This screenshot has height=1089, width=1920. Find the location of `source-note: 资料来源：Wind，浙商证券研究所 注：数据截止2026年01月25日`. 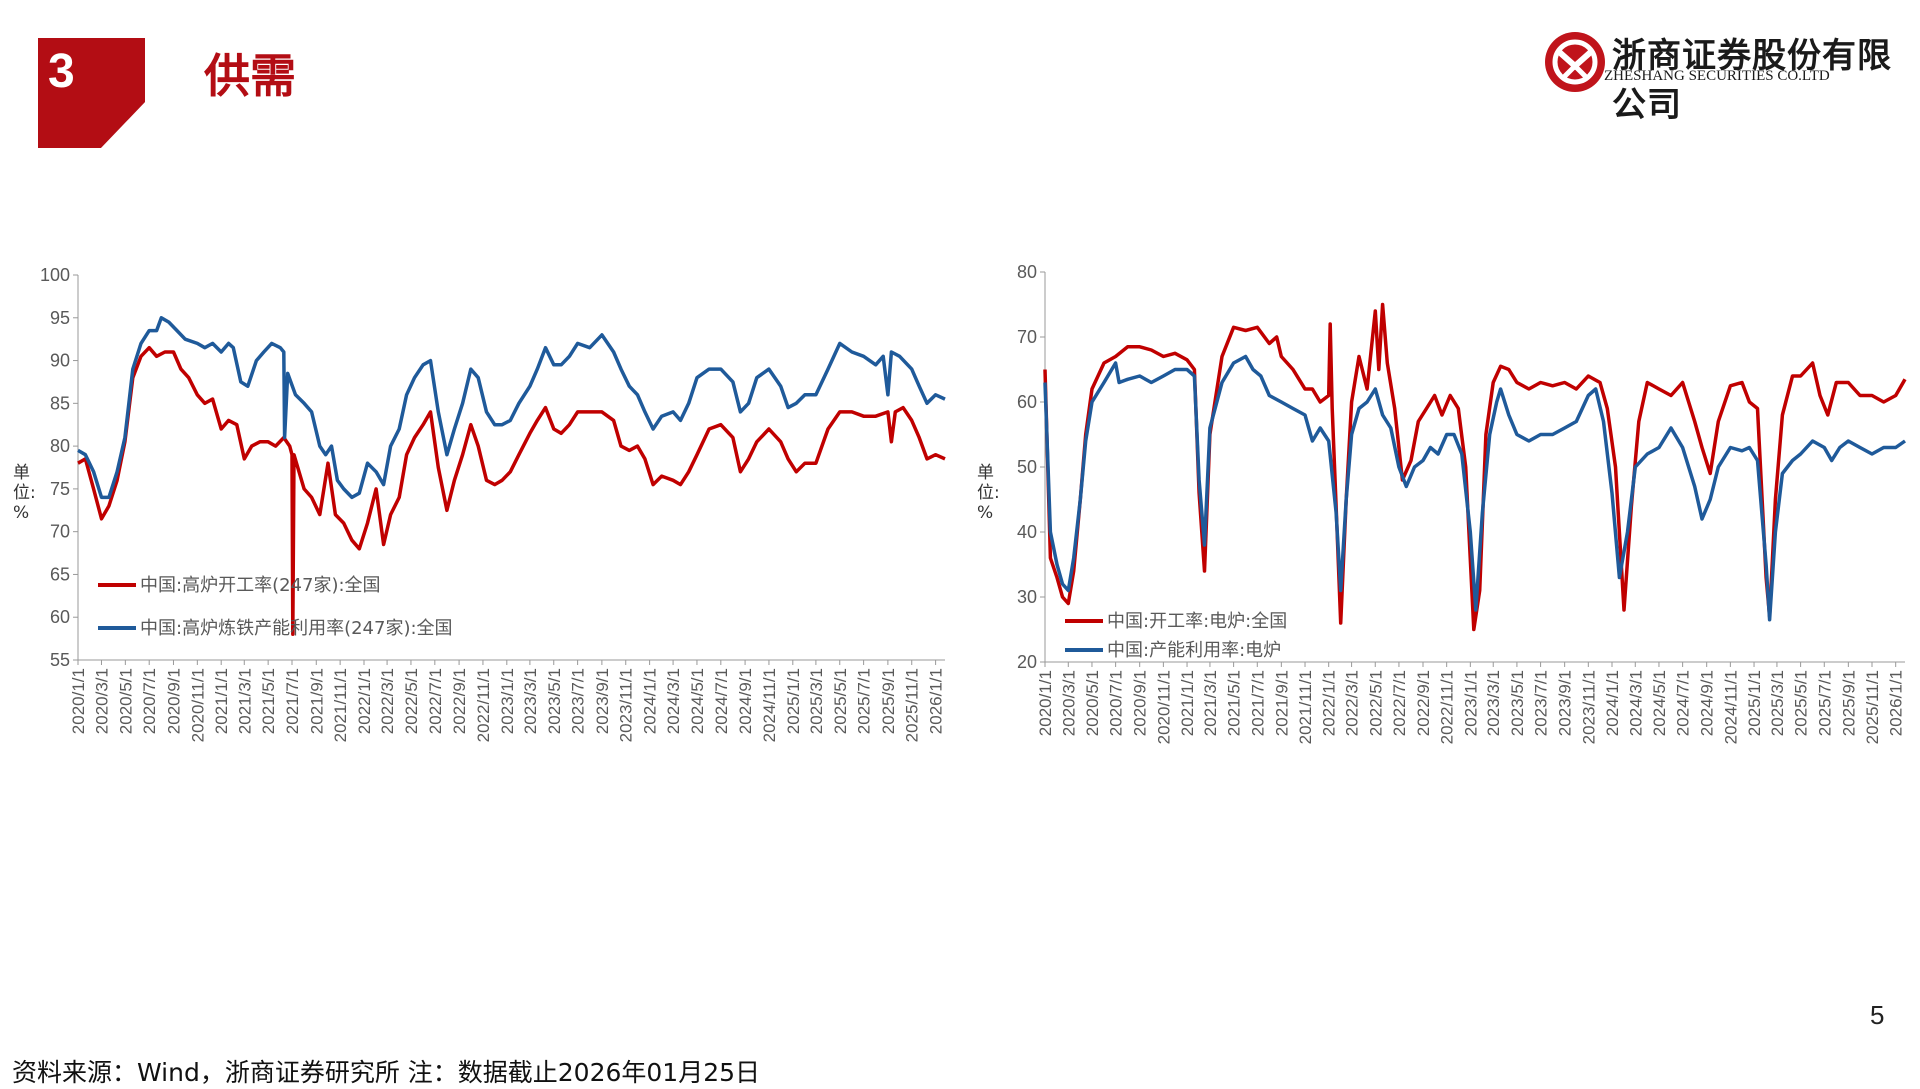

source-note: 资料来源：Wind，浙商证券研究所 注：数据截止2026年01月25日 is located at coordinates (386, 1072).